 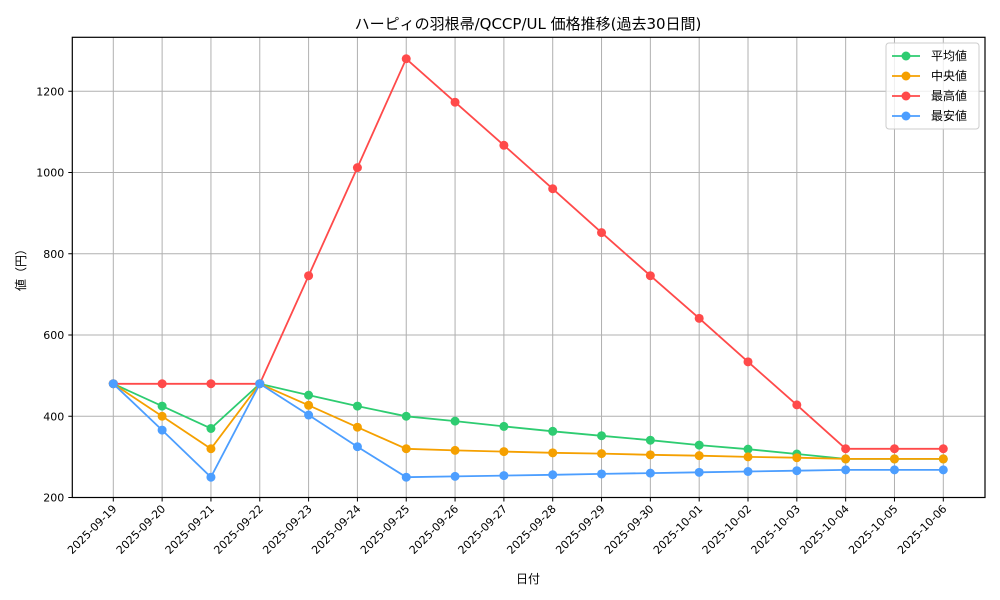 I want to click on legend-item: 最安値, so click(x=929, y=115).